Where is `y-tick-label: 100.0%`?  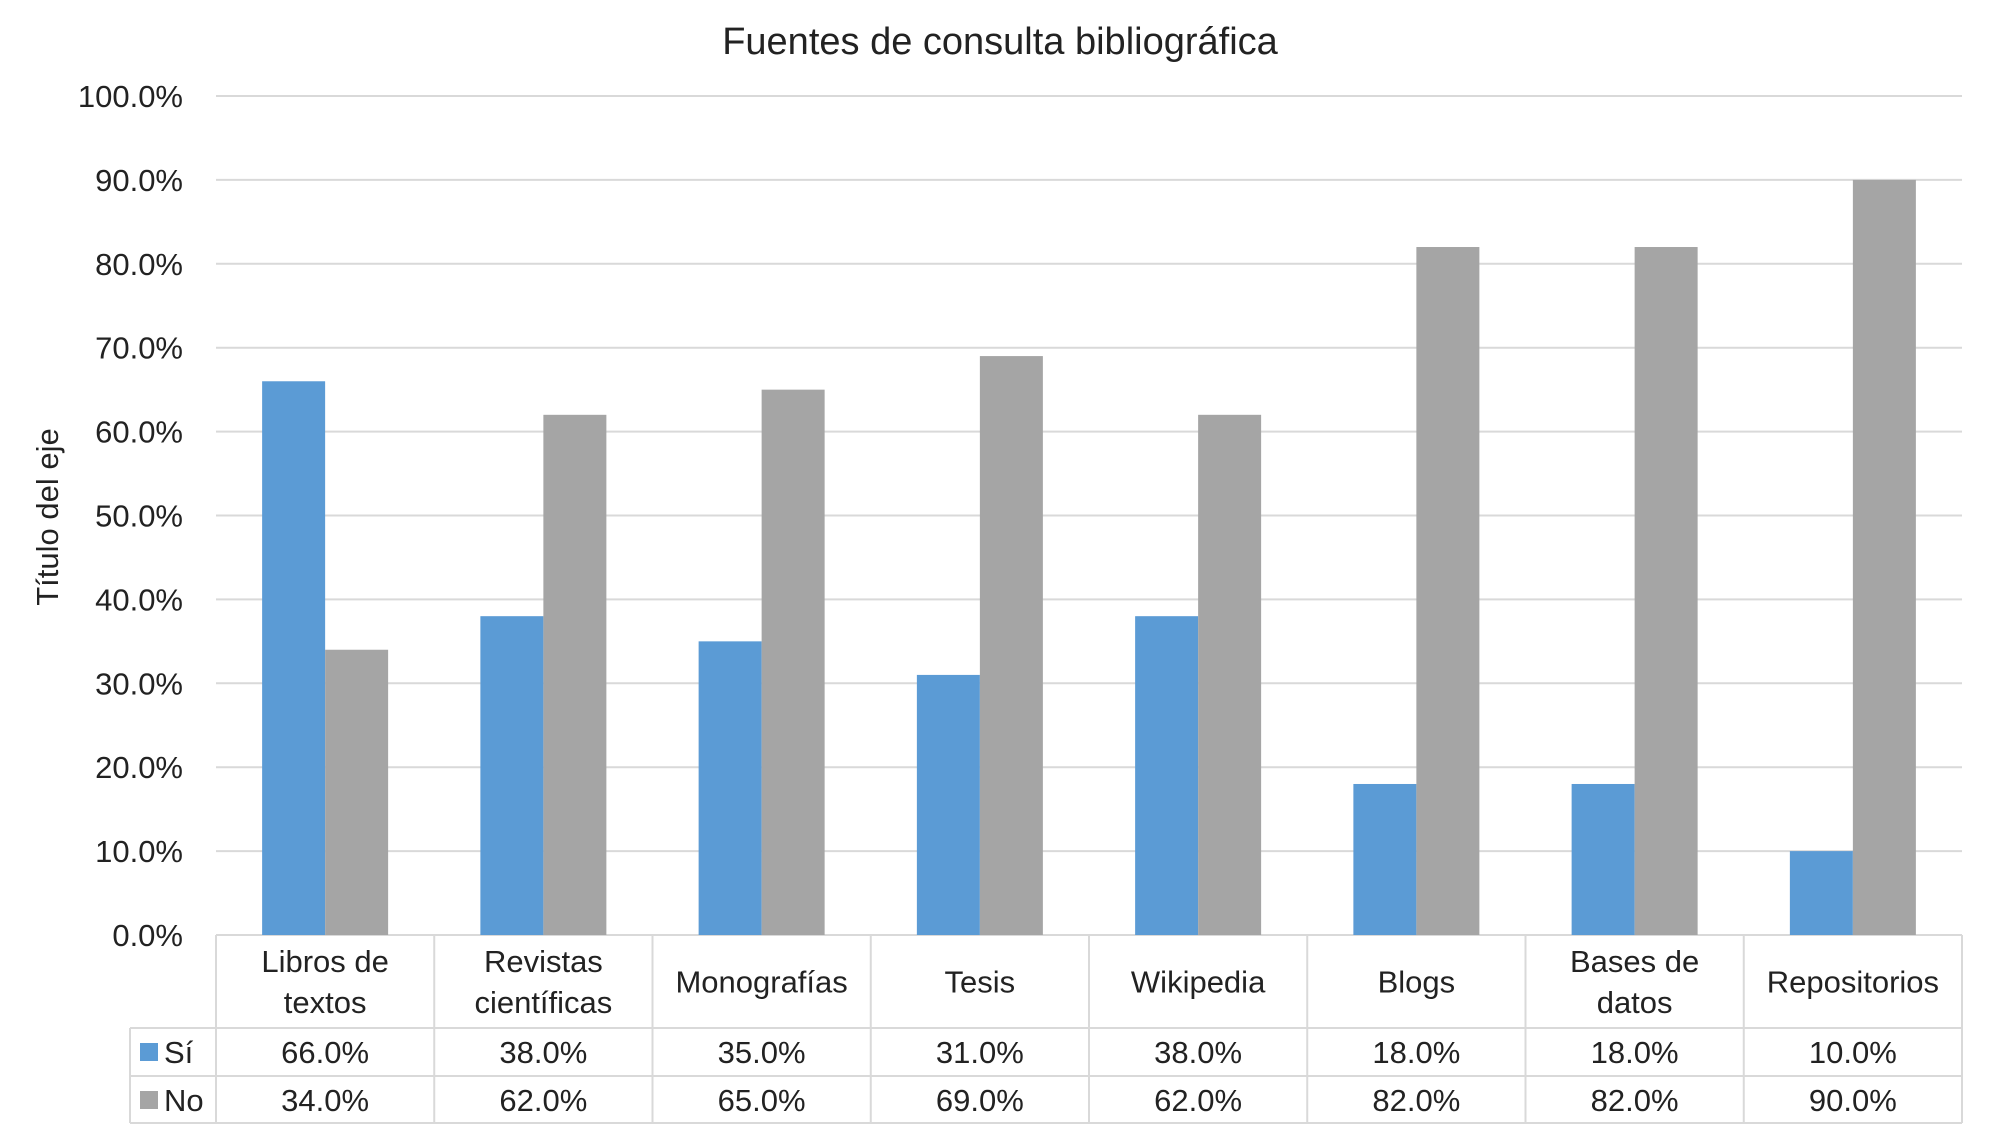 y-tick-label: 100.0% is located at coordinates (130, 96).